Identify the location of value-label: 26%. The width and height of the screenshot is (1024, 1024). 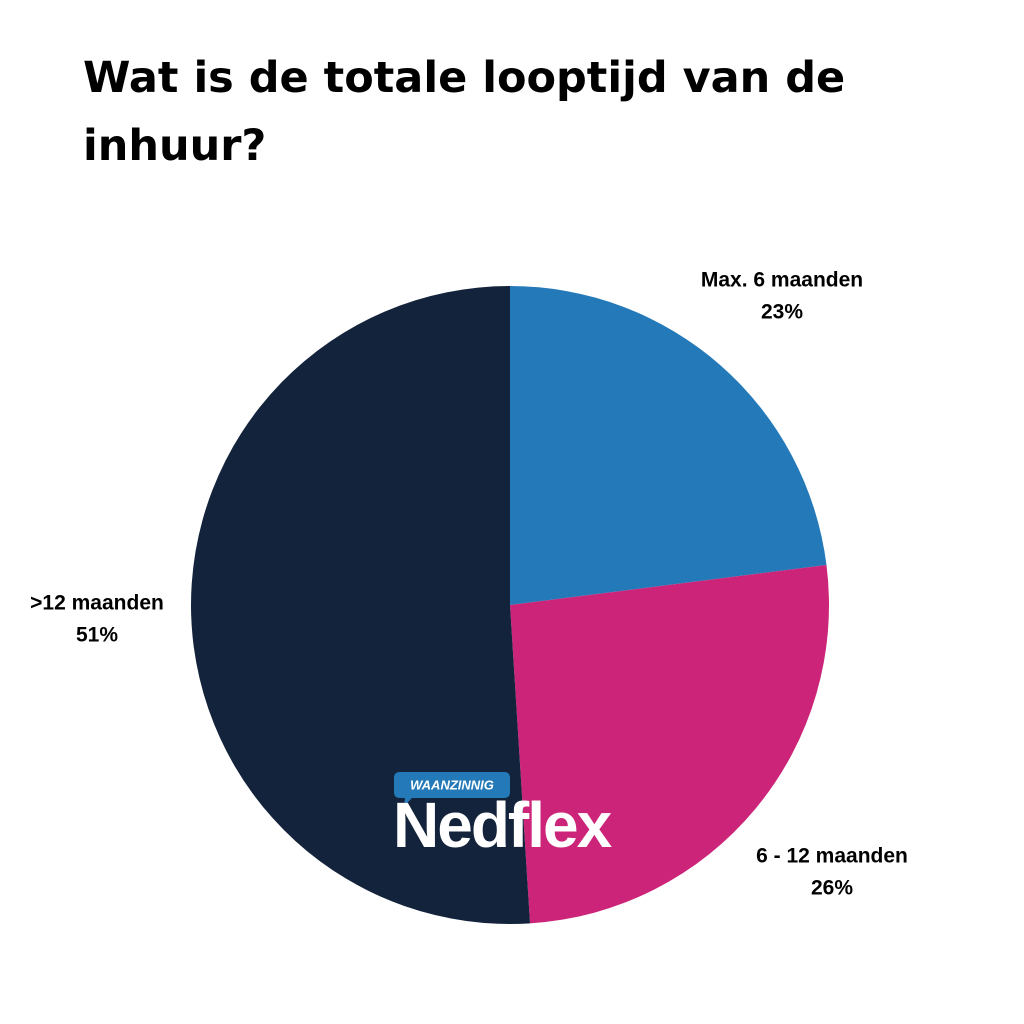
(832, 888).